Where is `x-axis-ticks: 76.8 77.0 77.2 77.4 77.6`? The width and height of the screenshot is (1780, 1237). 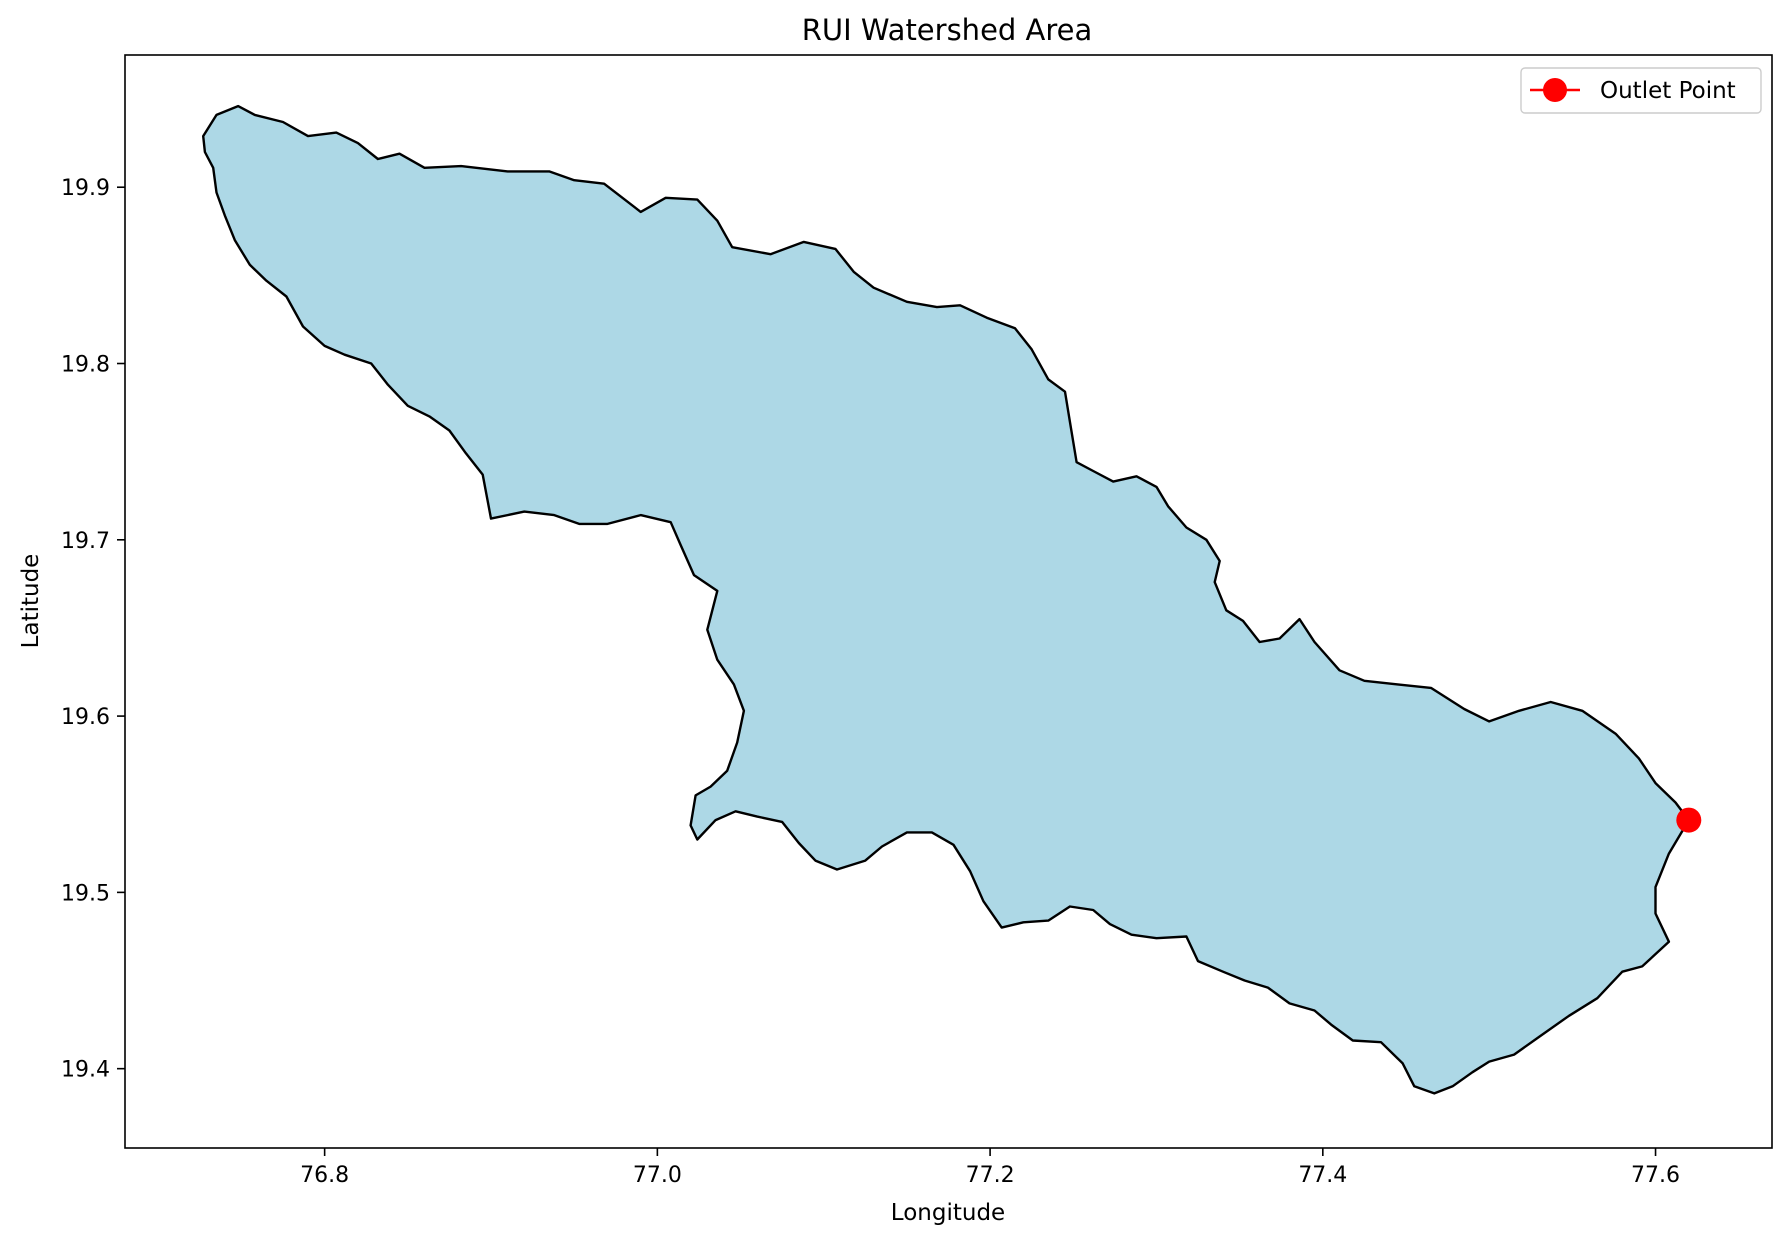 x-axis-ticks: 76.8 77.0 77.2 77.4 77.6 is located at coordinates (990, 1168).